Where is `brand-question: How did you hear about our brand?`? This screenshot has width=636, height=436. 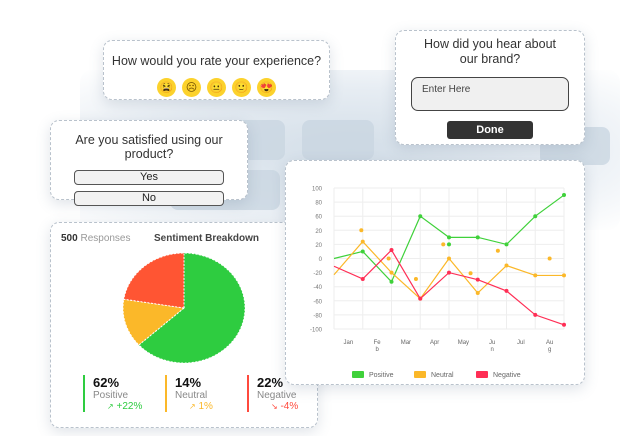 brand-question: How did you hear about our brand? is located at coordinates (490, 51).